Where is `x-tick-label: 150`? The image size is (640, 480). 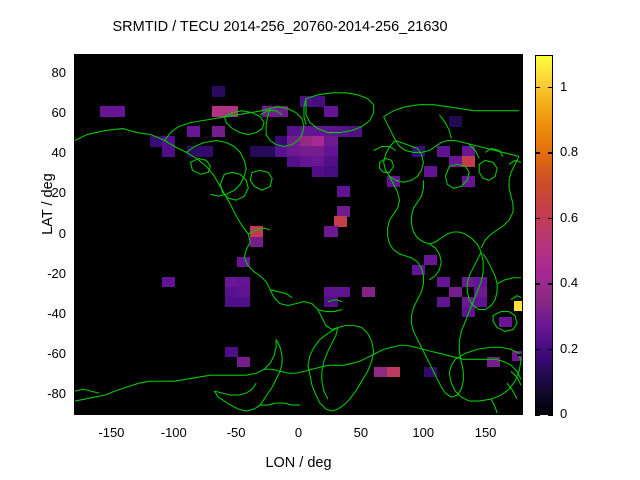
x-tick-label: 150 is located at coordinates (485, 432).